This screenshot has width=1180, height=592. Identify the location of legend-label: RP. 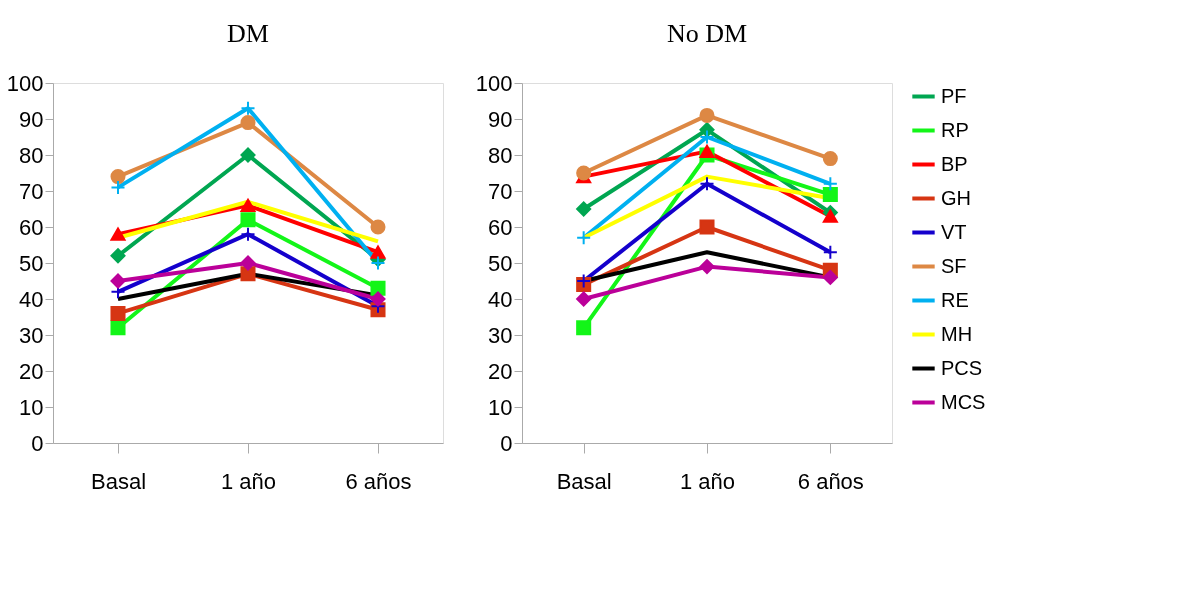
(955, 129).